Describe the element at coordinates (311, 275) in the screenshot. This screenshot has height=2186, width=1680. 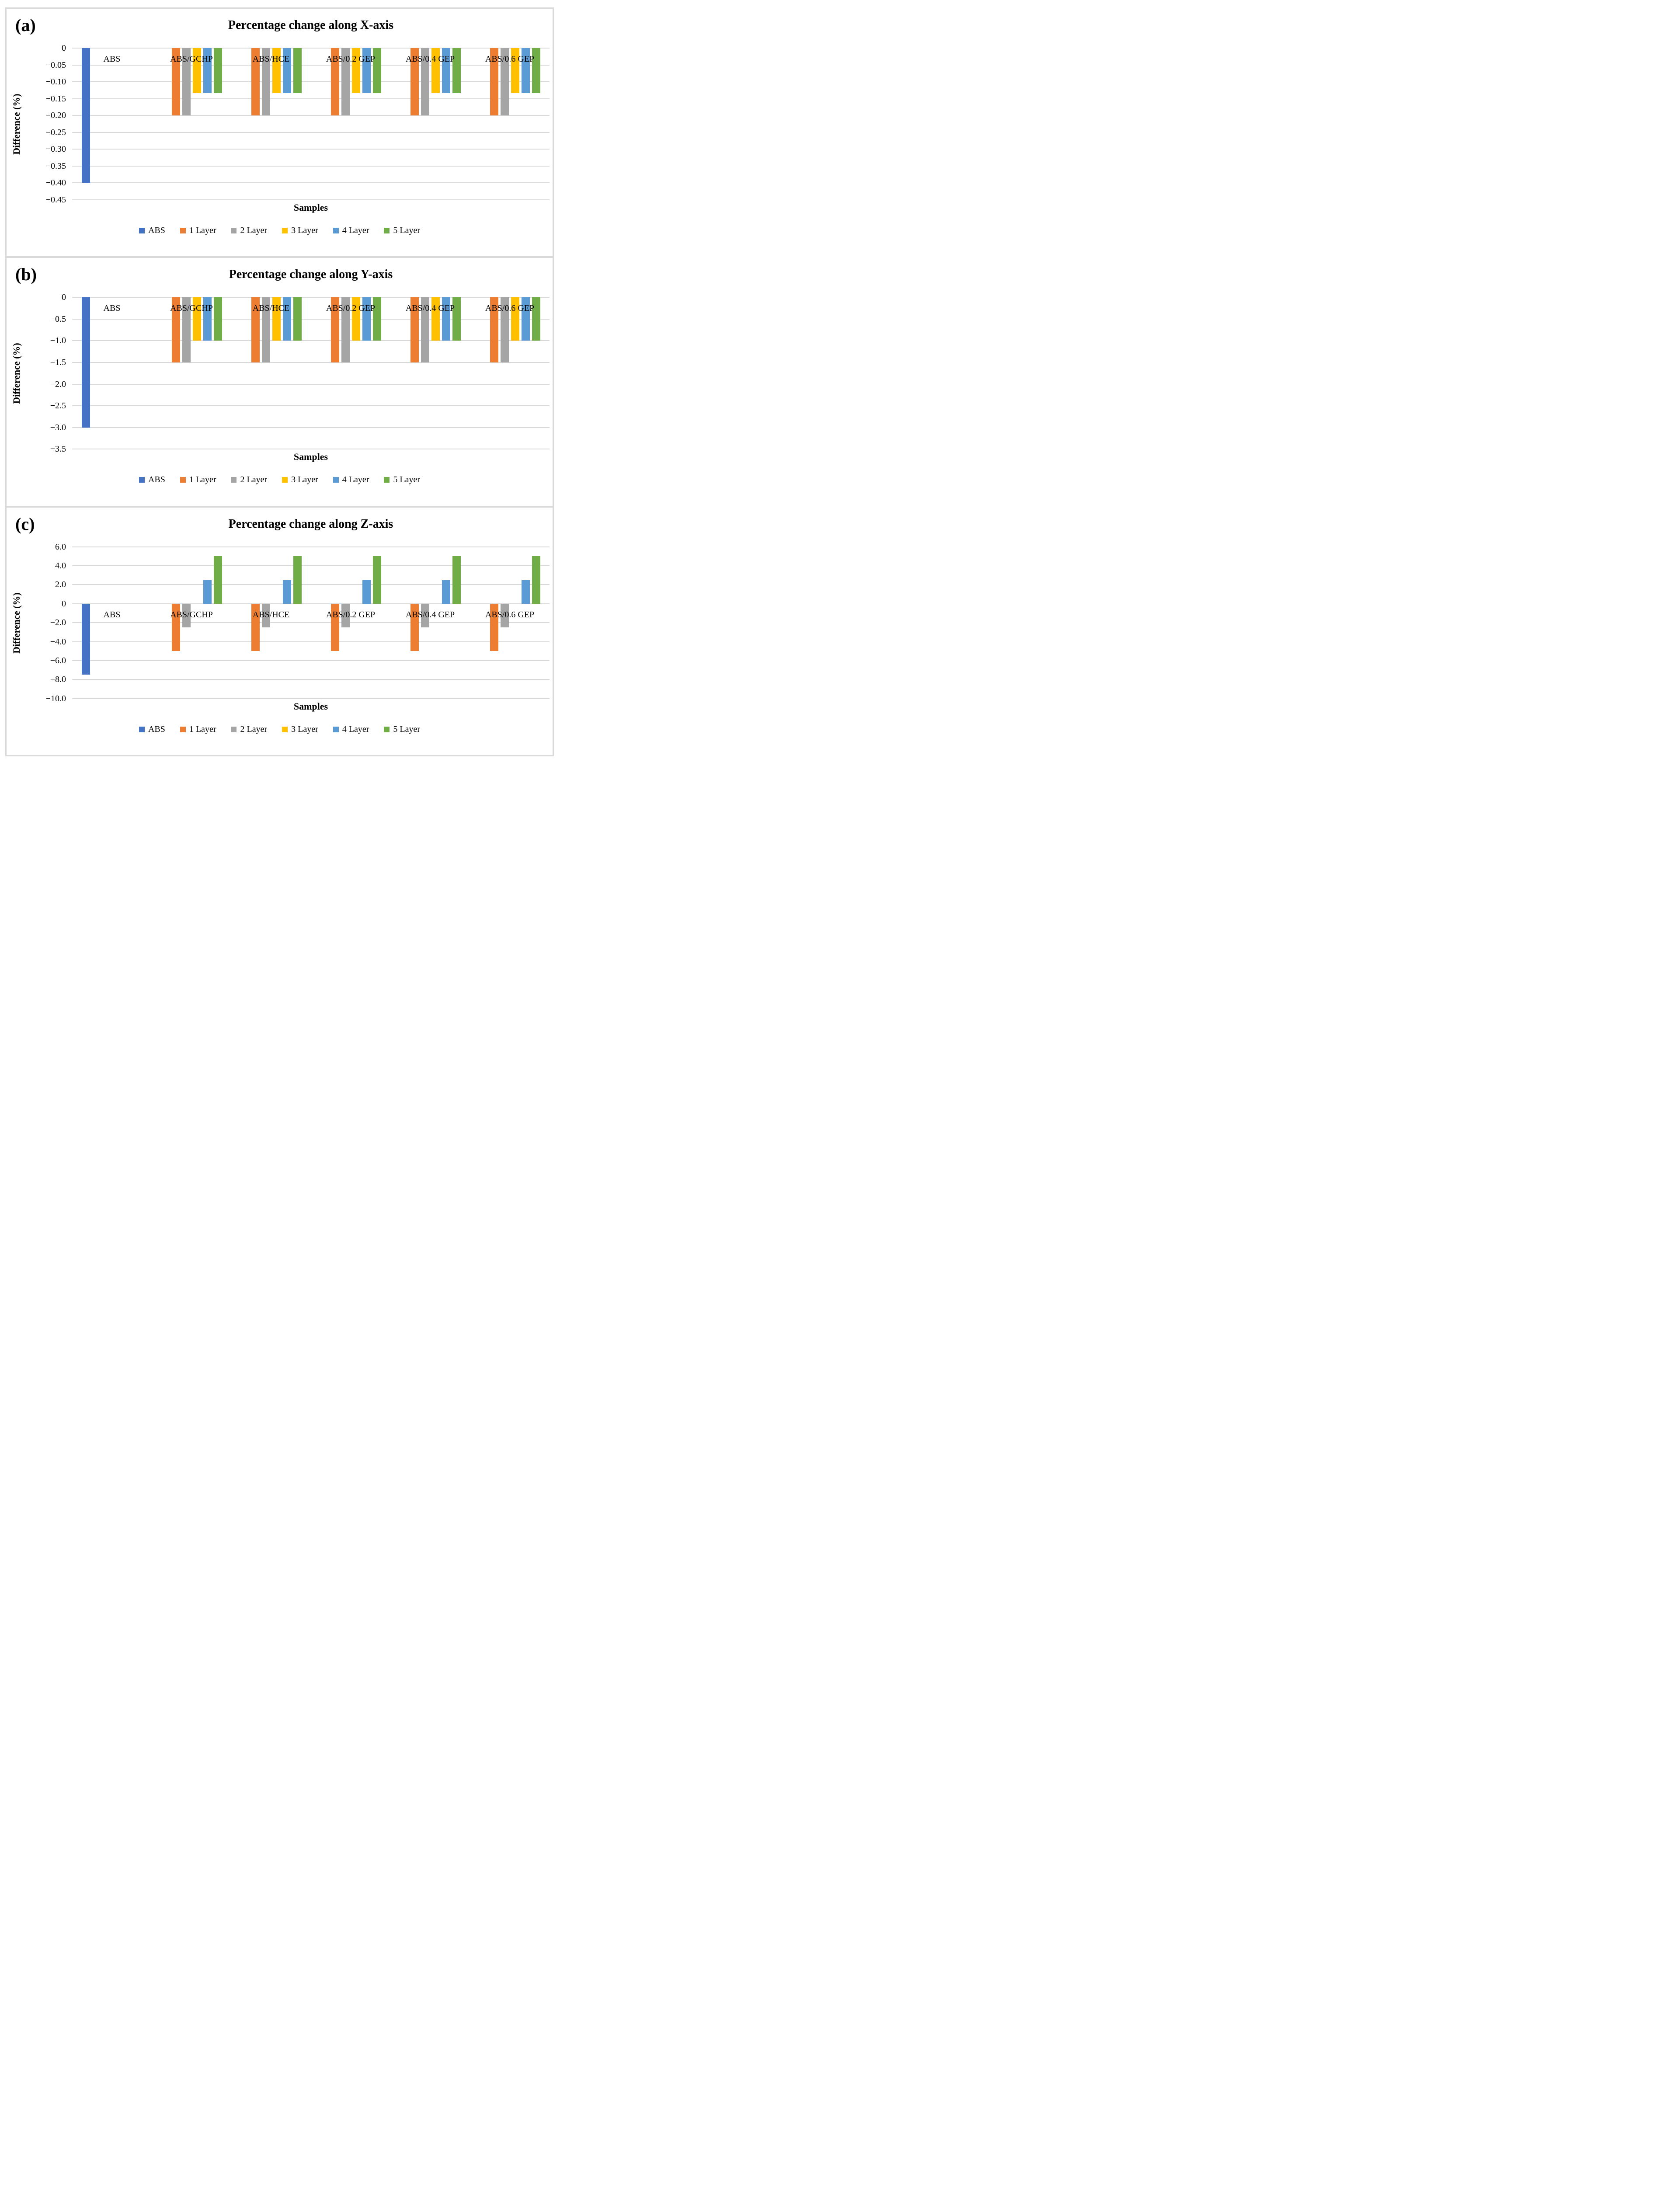
I see `chart-title: Percentage change along Y-axis` at that location.